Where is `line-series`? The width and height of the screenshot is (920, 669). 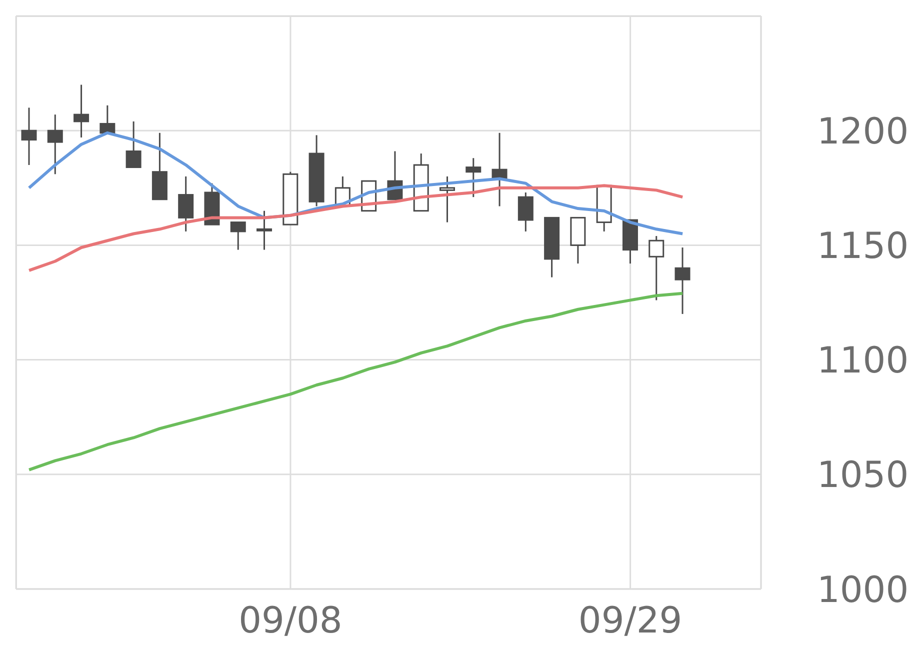
line-series is located at coordinates (356, 228).